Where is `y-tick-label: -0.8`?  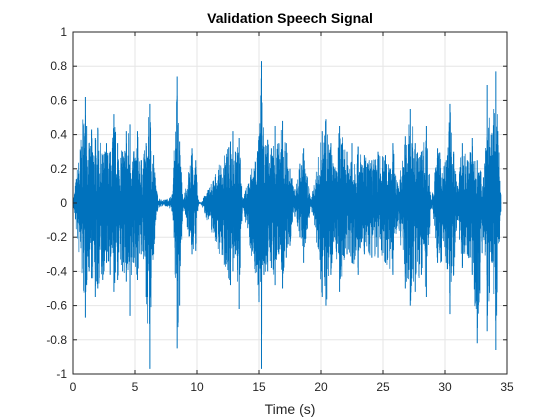
y-tick-label: -0.8 is located at coordinates (56, 340).